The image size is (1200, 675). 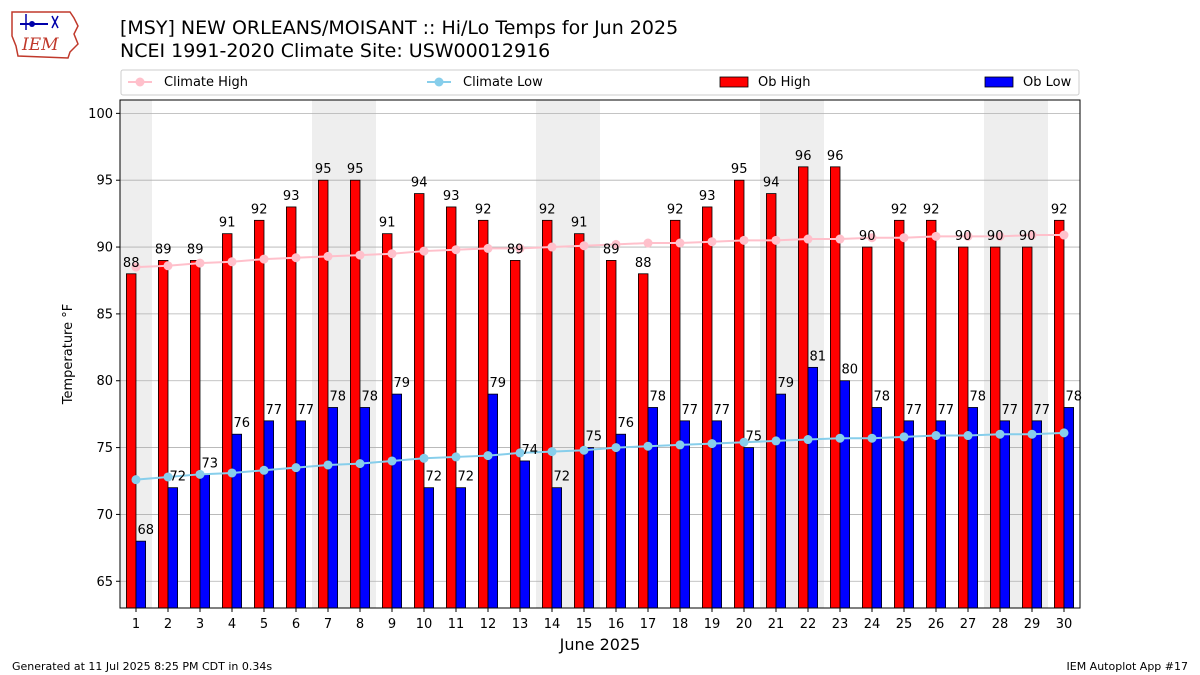 I want to click on x-tick-label-7: 7, so click(x=328, y=624).